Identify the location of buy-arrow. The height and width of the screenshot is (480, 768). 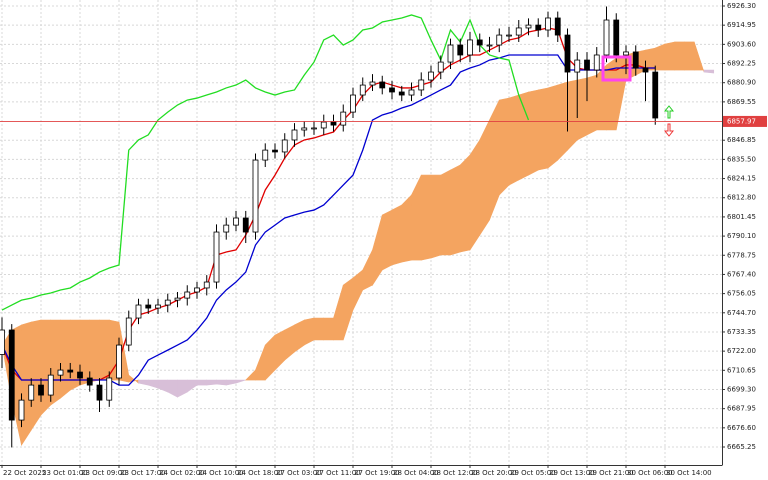
(669, 112).